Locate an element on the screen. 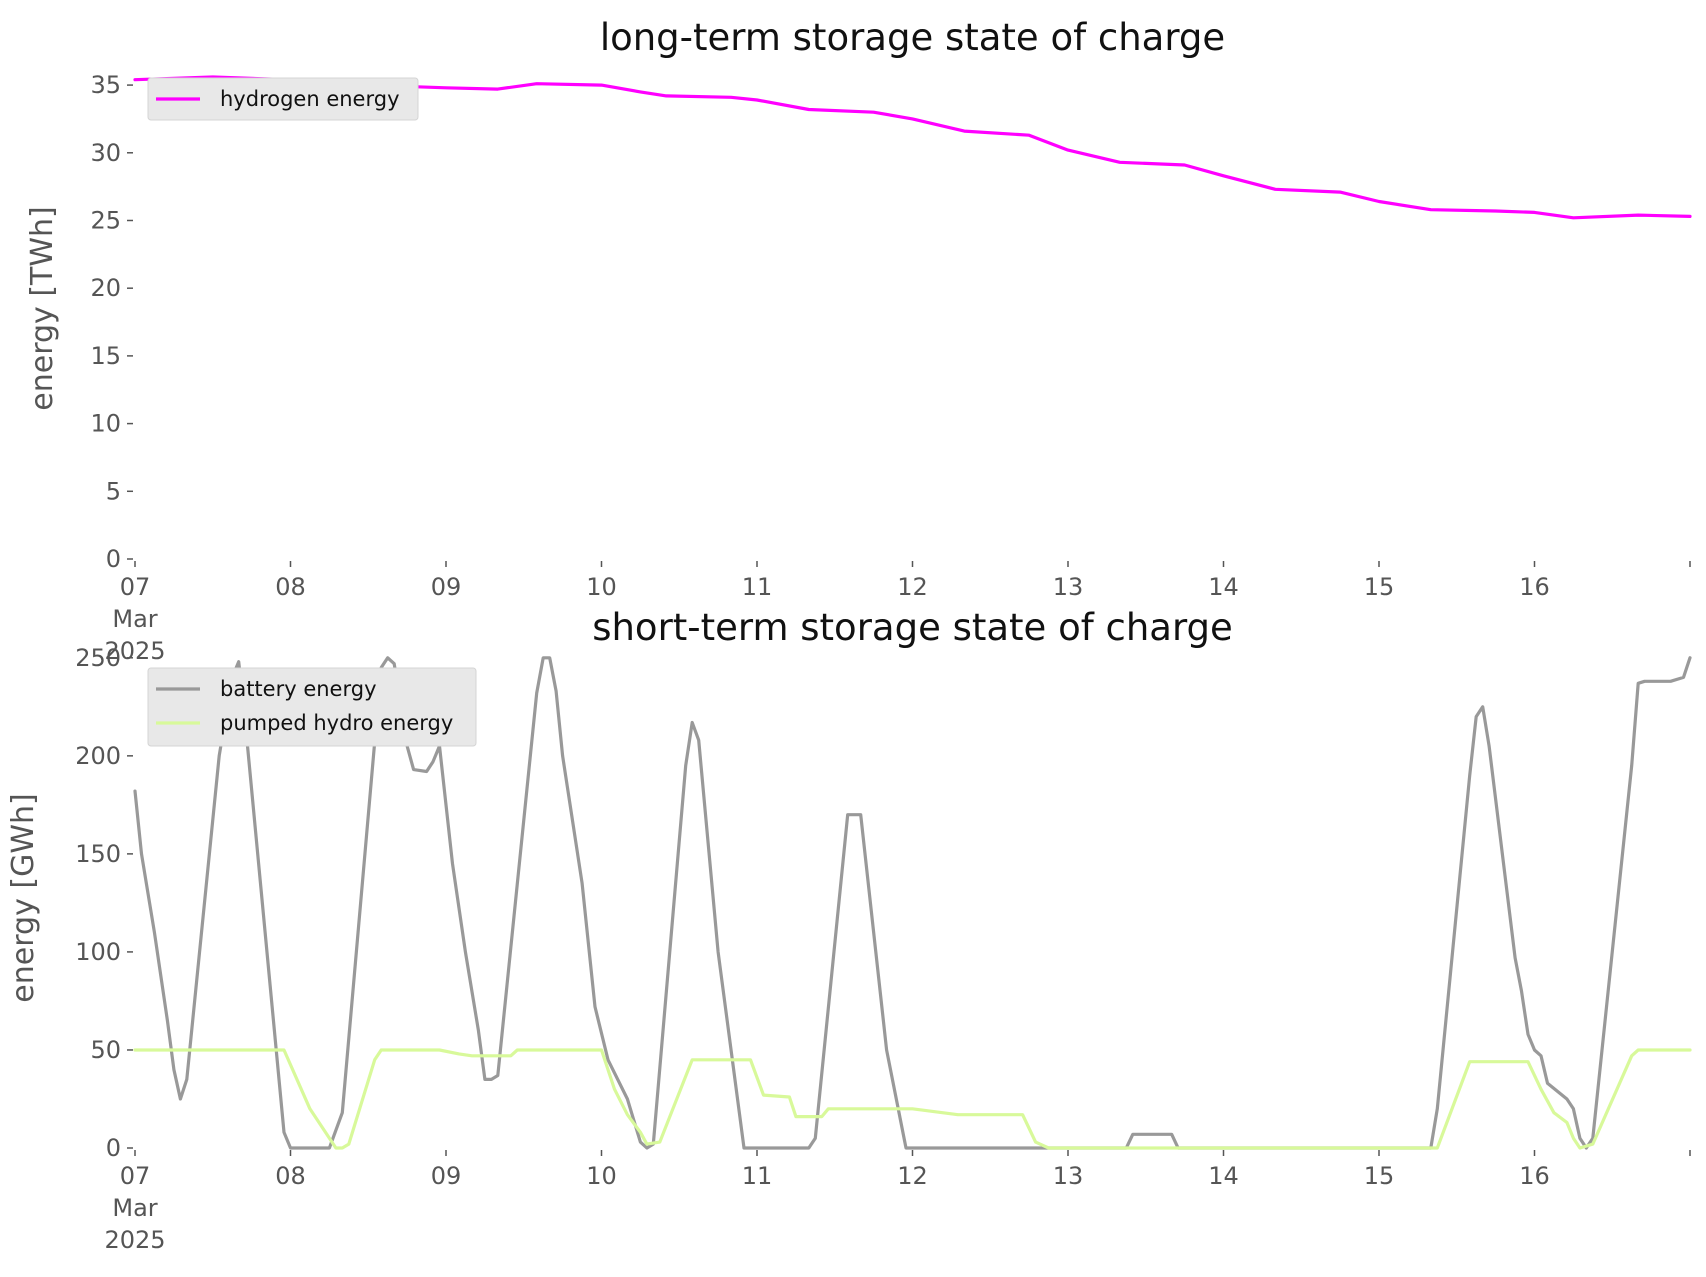 The width and height of the screenshot is (1706, 1277). chart-title: short-term storage state of charge is located at coordinates (912, 627).